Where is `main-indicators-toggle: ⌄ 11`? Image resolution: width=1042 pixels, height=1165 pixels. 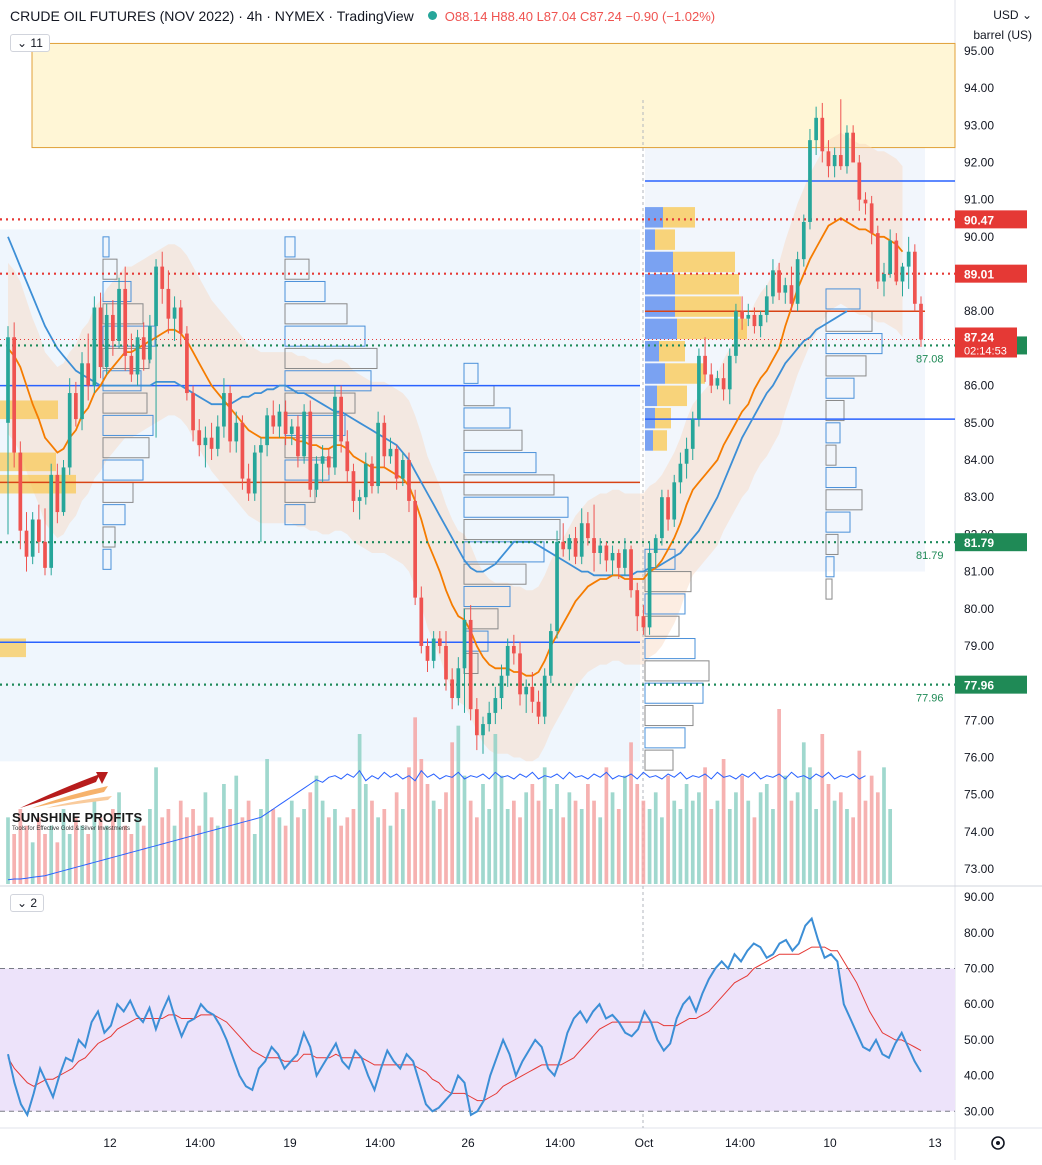 main-indicators-toggle: ⌄ 11 is located at coordinates (30, 43).